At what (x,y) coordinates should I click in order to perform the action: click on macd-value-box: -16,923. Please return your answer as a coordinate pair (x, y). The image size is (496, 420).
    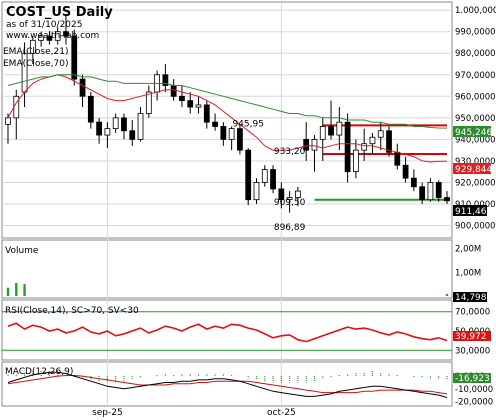
    Looking at the image, I should click on (472, 378).